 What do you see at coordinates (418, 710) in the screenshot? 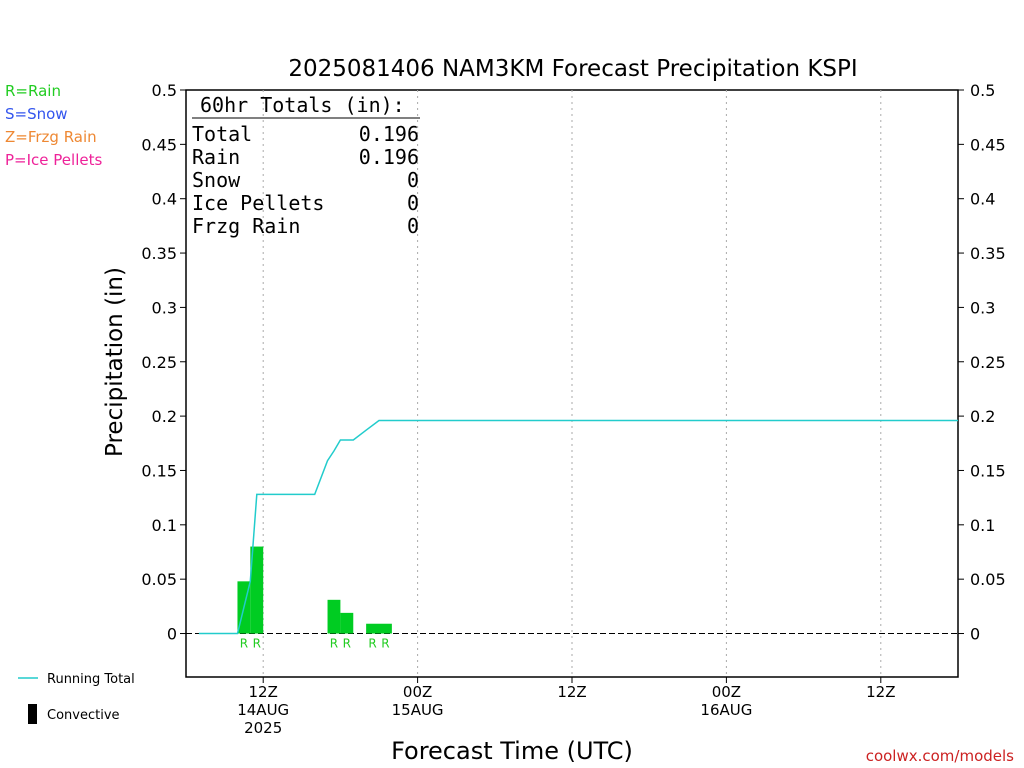
I see `x-tick-label: 15AUG` at bounding box center [418, 710].